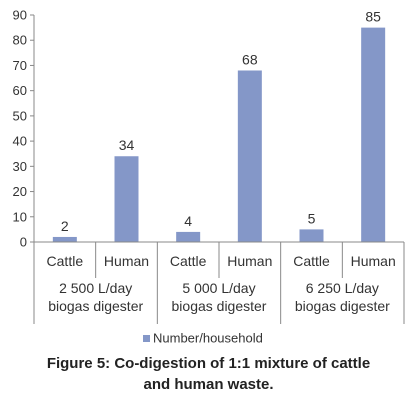 The image size is (417, 409). What do you see at coordinates (127, 145) in the screenshot?
I see `data-label: 34` at bounding box center [127, 145].